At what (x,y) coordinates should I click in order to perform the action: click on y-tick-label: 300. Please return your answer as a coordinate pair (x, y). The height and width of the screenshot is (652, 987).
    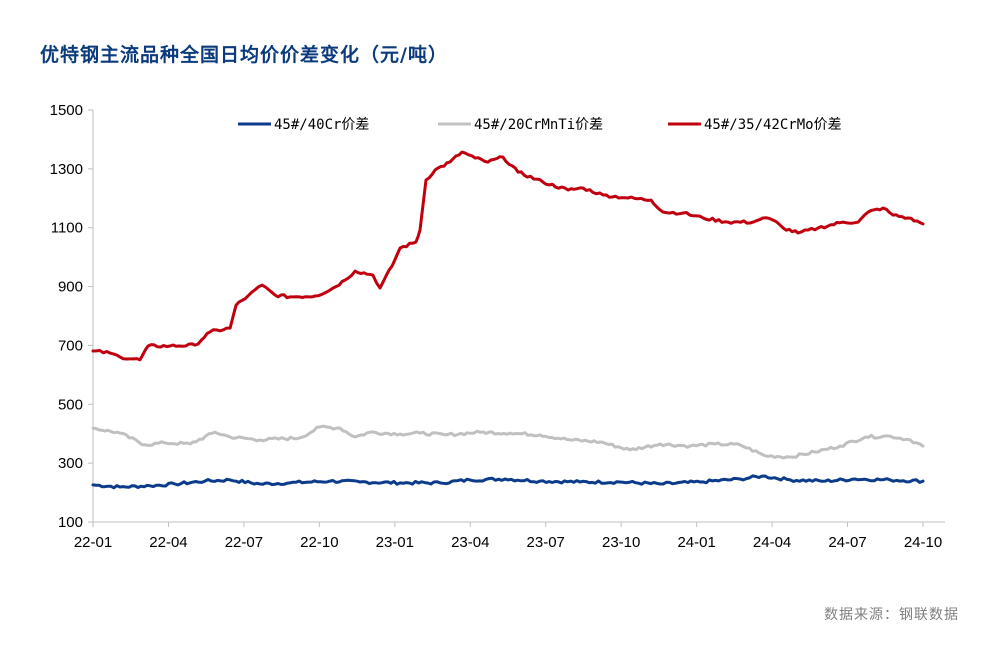
    Looking at the image, I should click on (70, 463).